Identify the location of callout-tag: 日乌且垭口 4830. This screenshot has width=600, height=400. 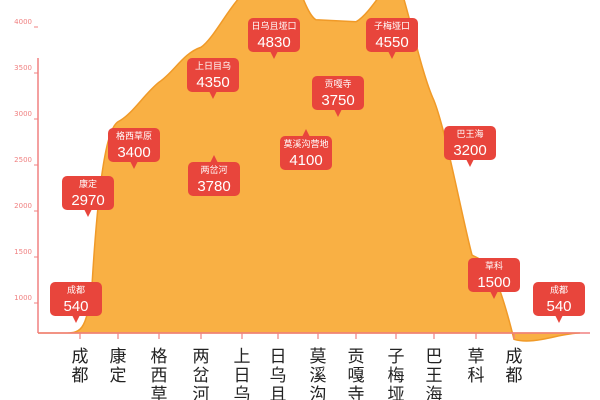
(274, 38).